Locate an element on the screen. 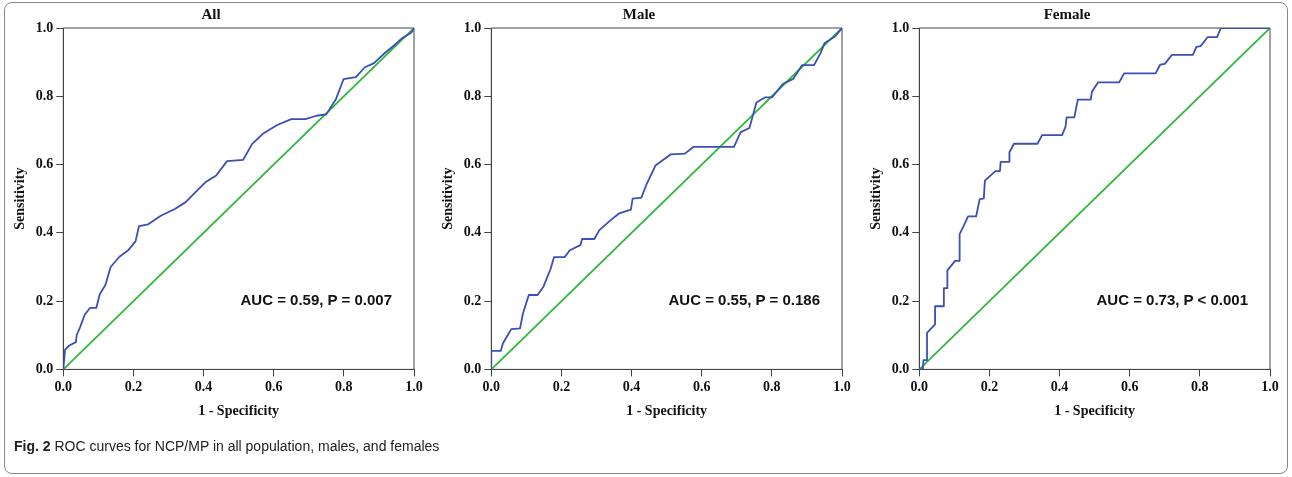 The width and height of the screenshot is (1292, 477). chart-title: Male is located at coordinates (639, 13).